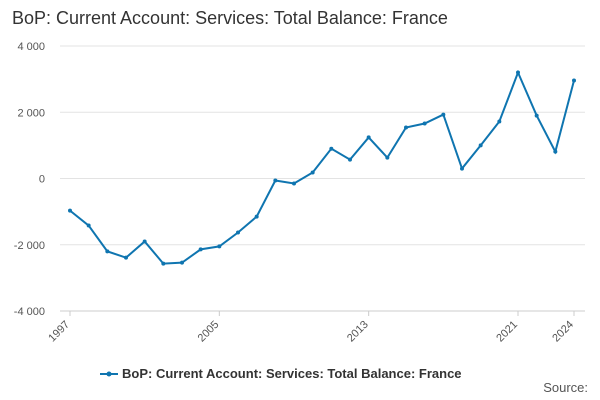 This screenshot has width=600, height=400. I want to click on x-tick-label: 2005, so click(209, 332).